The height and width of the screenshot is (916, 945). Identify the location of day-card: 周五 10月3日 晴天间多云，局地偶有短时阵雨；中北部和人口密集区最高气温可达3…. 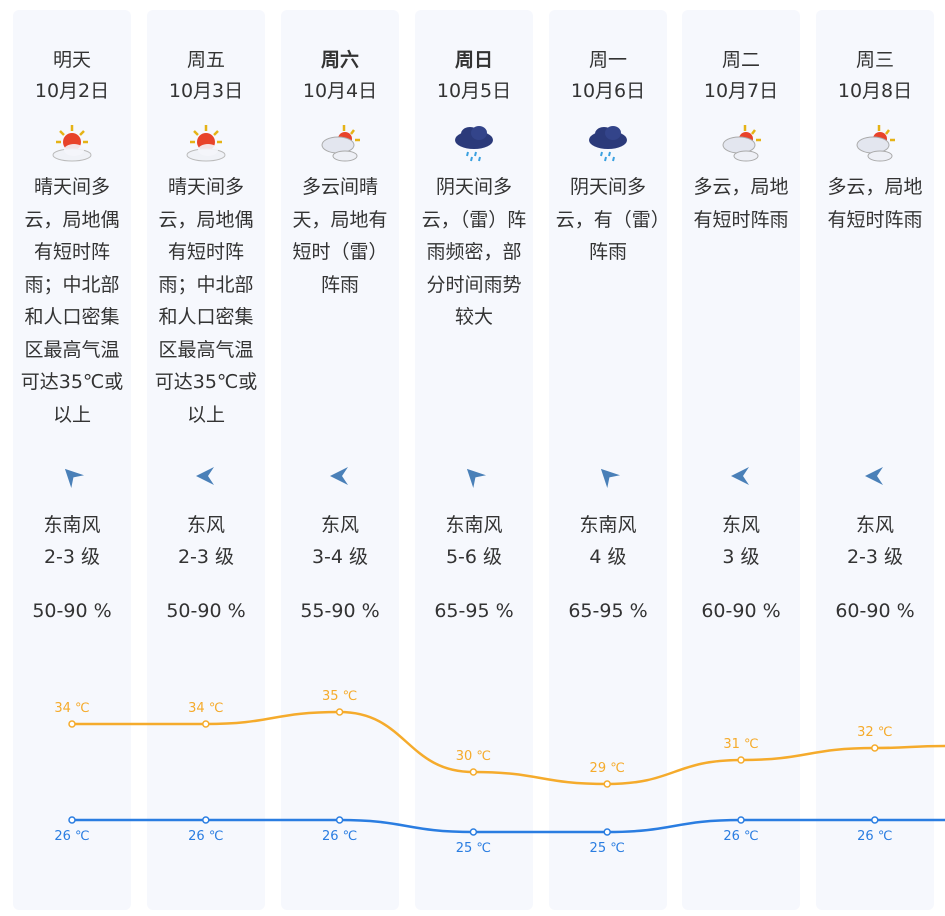
(206, 460).